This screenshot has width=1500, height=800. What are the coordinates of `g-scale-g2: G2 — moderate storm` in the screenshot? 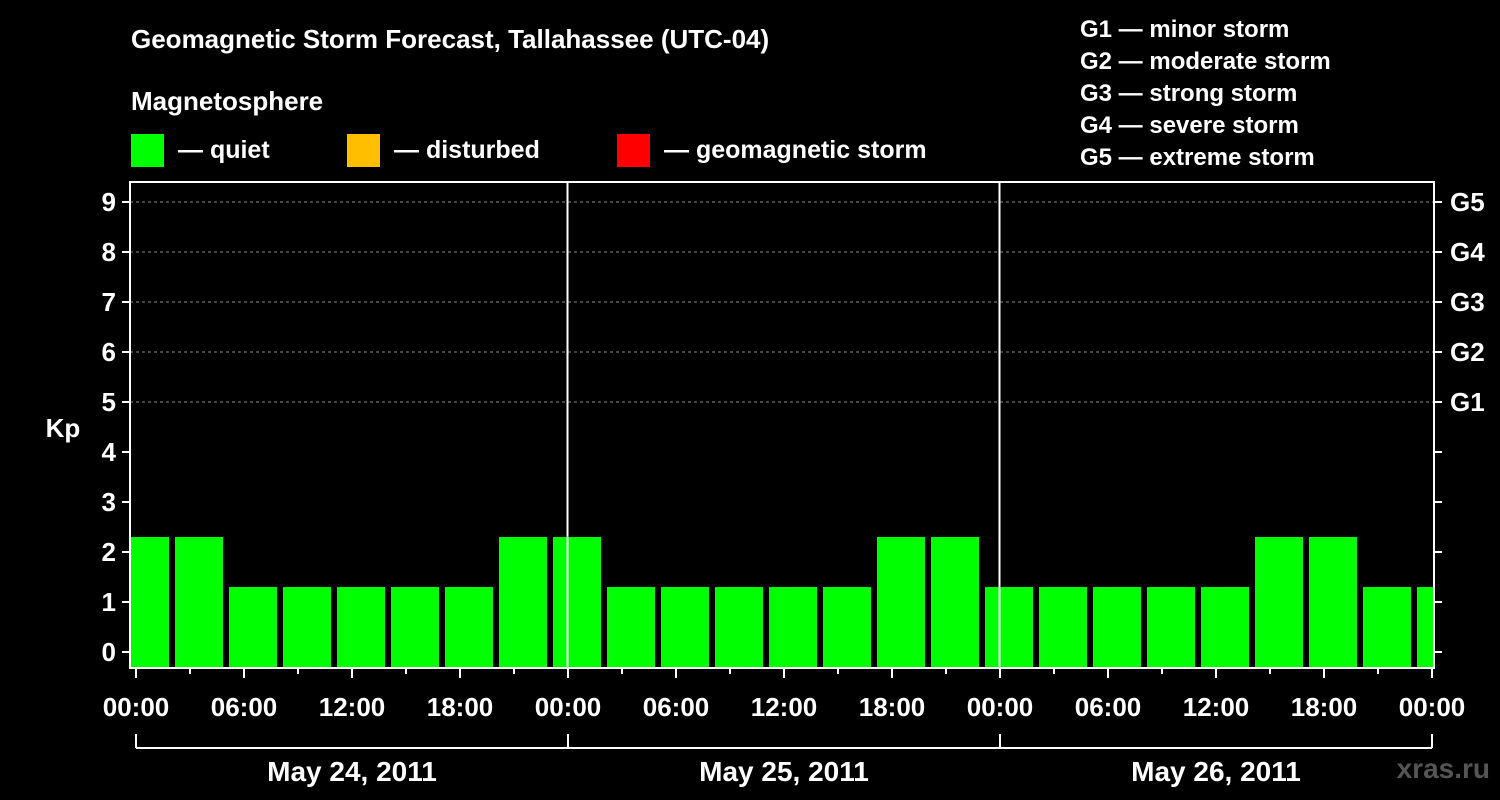 It's located at (1205, 61).